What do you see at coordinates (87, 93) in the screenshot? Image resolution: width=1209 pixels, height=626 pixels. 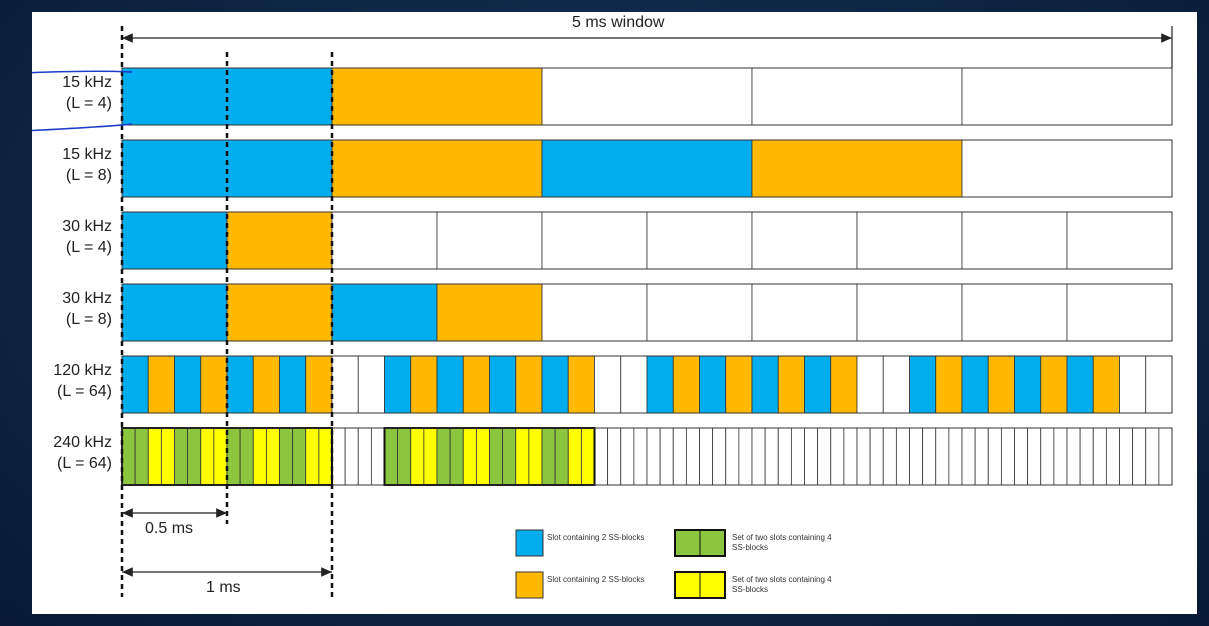 I see `row-label-scs: 15 kHz (L = 4)` at bounding box center [87, 93].